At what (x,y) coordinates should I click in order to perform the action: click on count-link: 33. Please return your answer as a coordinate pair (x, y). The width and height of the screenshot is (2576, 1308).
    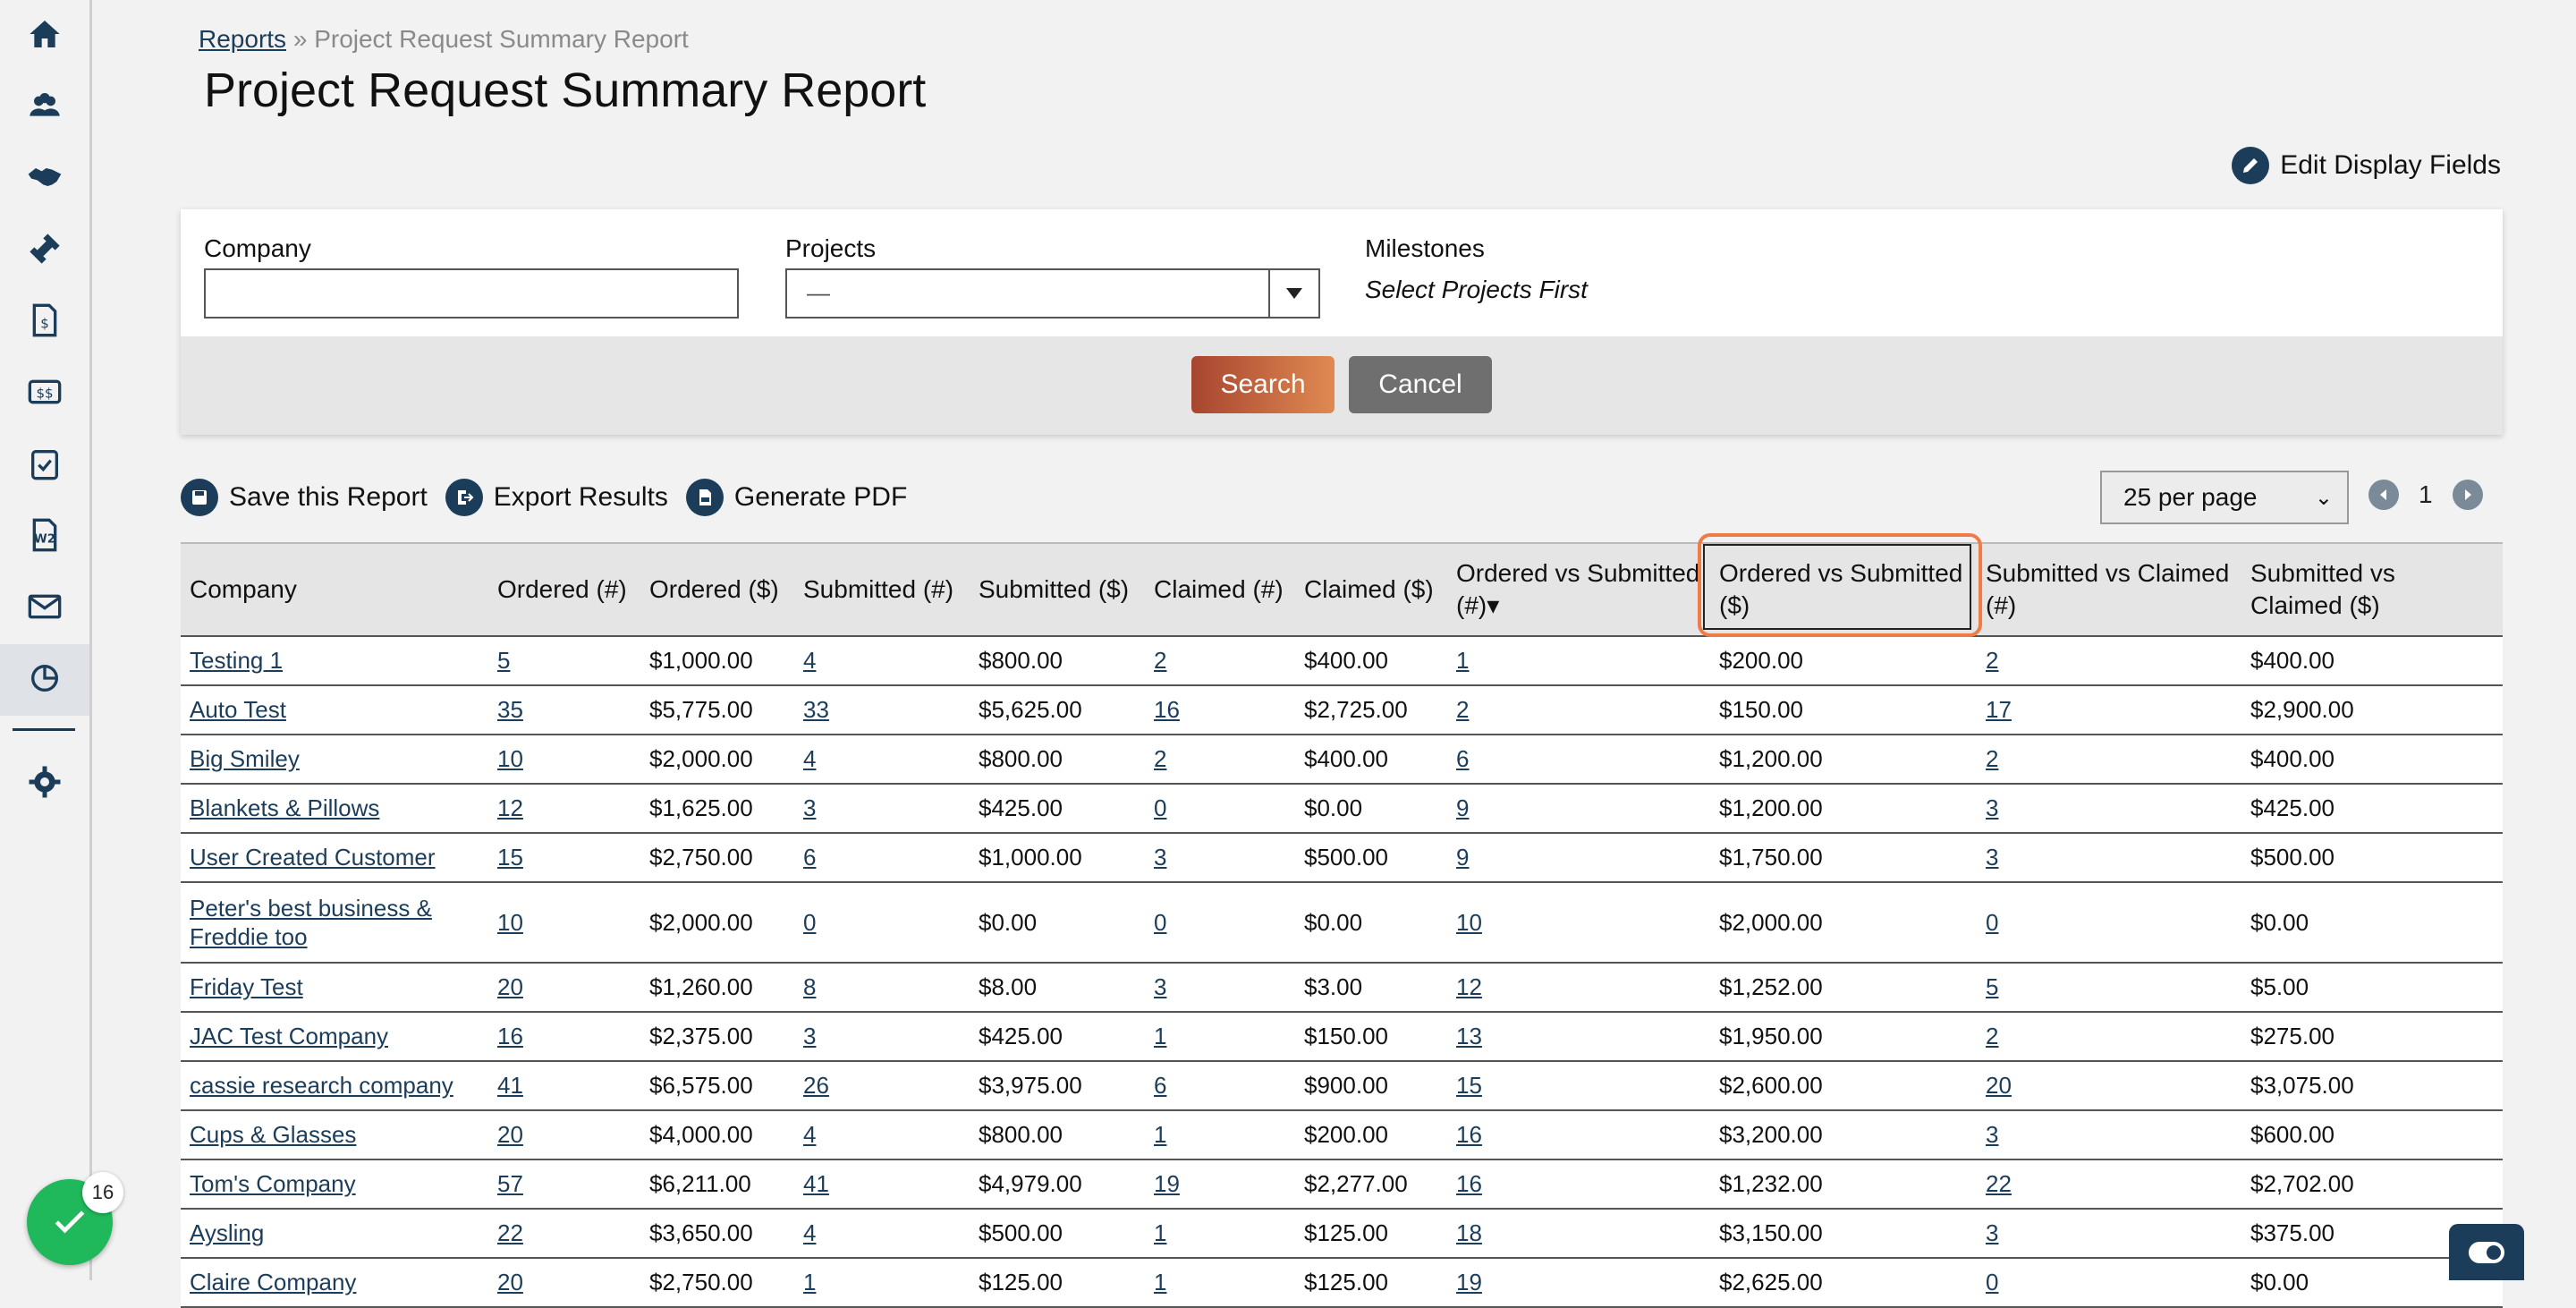
    Looking at the image, I should click on (816, 709).